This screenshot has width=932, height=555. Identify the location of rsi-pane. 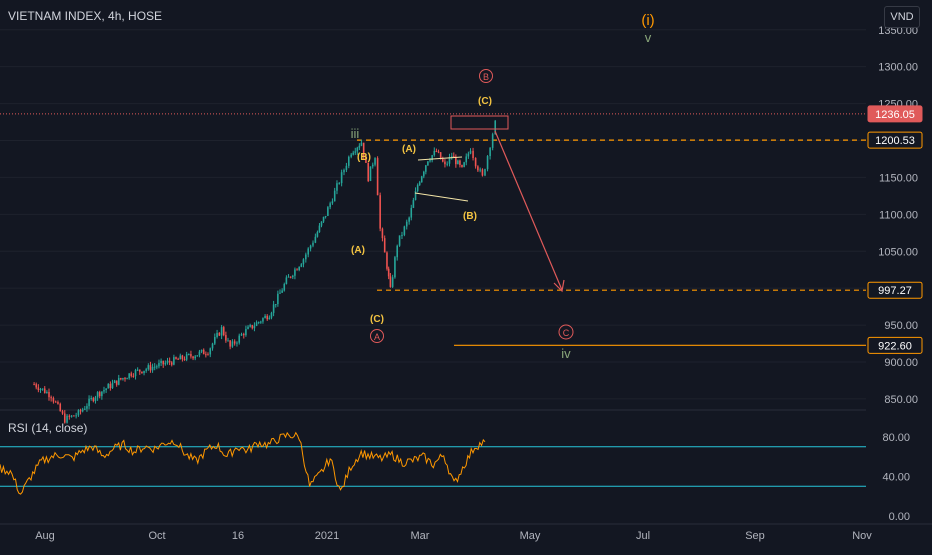
(433, 463).